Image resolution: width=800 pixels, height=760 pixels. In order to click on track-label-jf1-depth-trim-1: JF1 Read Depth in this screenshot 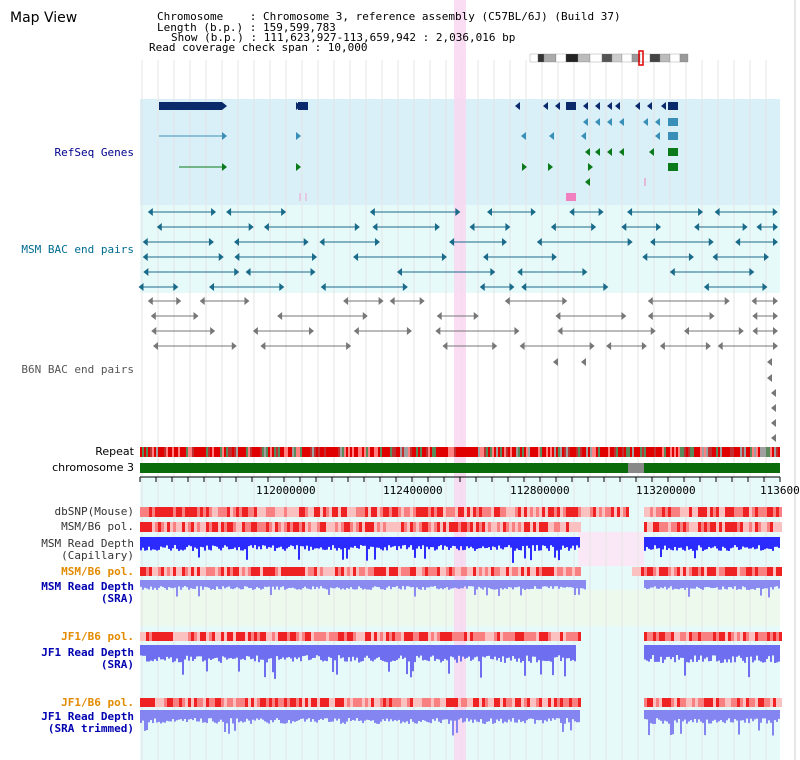, I will do `click(87, 716)`.